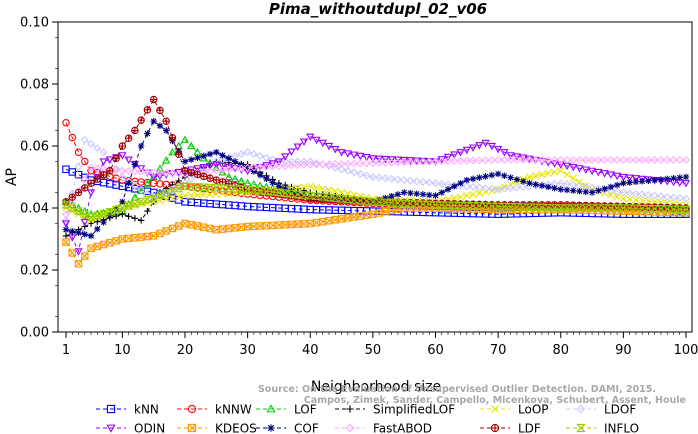  Describe the element at coordinates (376, 387) in the screenshot. I see `x-axis-label: Neighborhood size` at that location.